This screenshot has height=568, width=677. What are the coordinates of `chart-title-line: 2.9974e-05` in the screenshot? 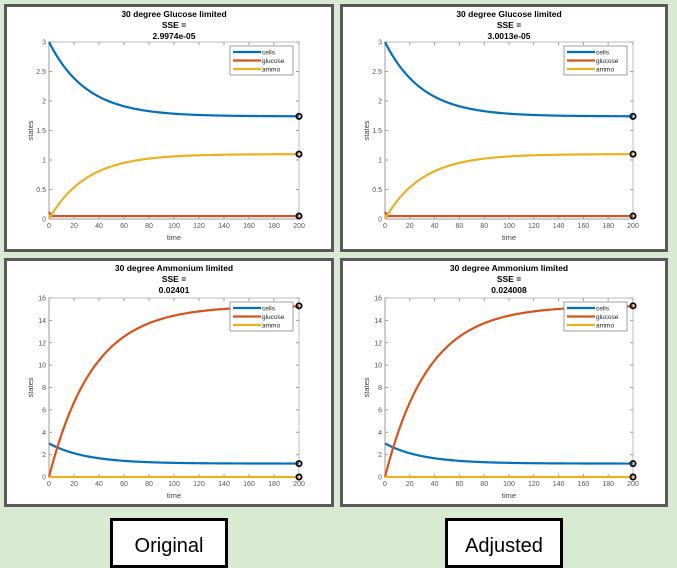 It's located at (173, 36).